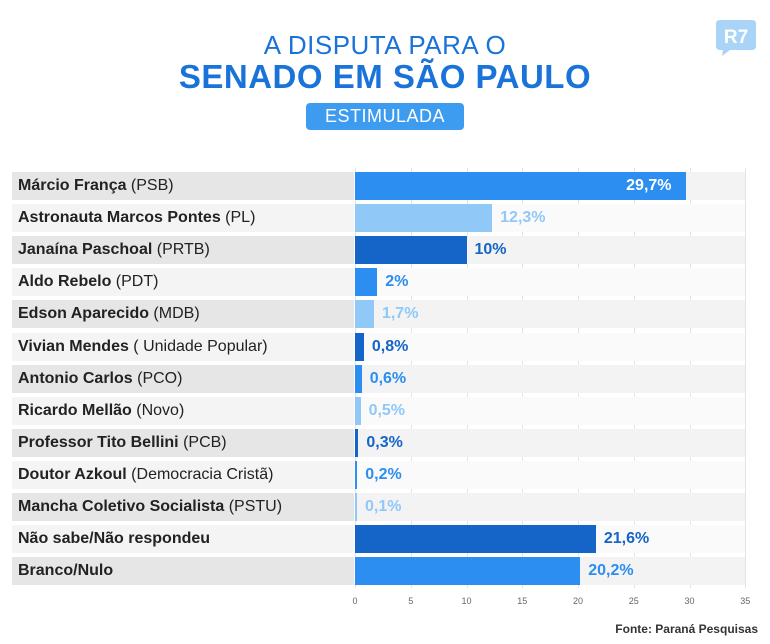 The height and width of the screenshot is (644, 770). I want to click on data-label: 0,3%, so click(384, 442).